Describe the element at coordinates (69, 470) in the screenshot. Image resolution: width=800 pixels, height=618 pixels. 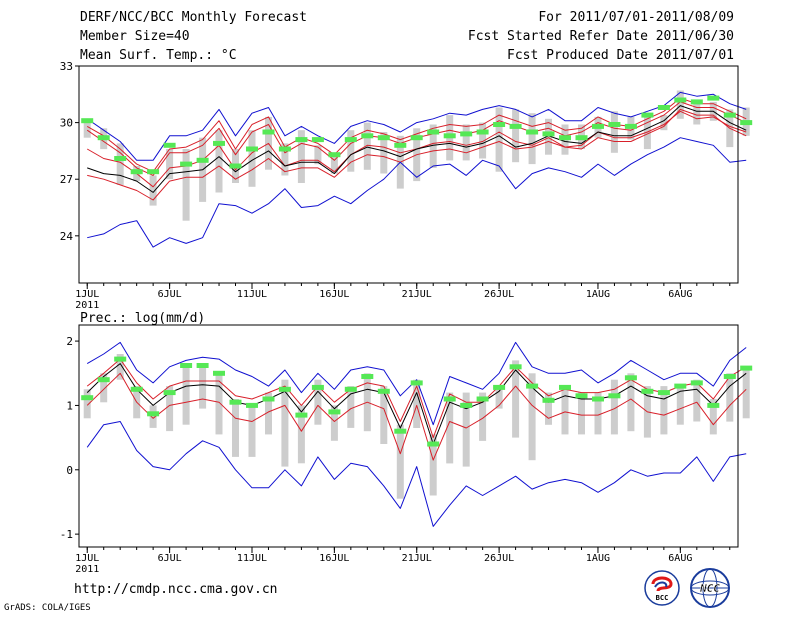
I see `chart1-y-tick-label: 0` at that location.